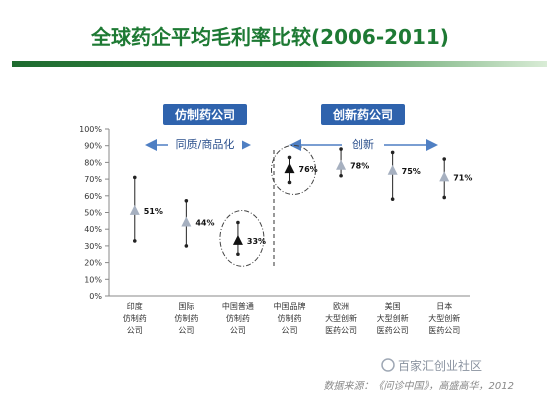 Image resolution: width=551 pixels, height=401 pixels. What do you see at coordinates (419, 386) in the screenshot?
I see `source-note: 数据来源：《问诊中国》，高盛高华，2012` at bounding box center [419, 386].